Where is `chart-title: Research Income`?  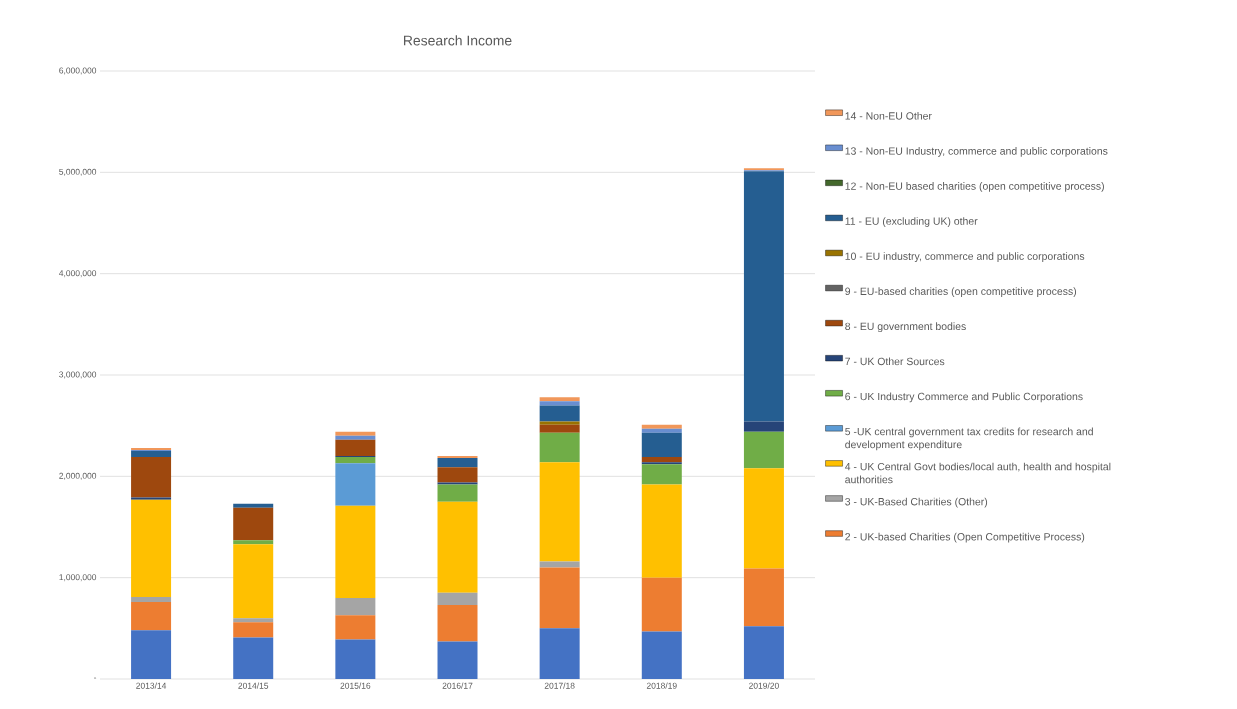 chart-title: Research Income is located at coordinates (457, 40).